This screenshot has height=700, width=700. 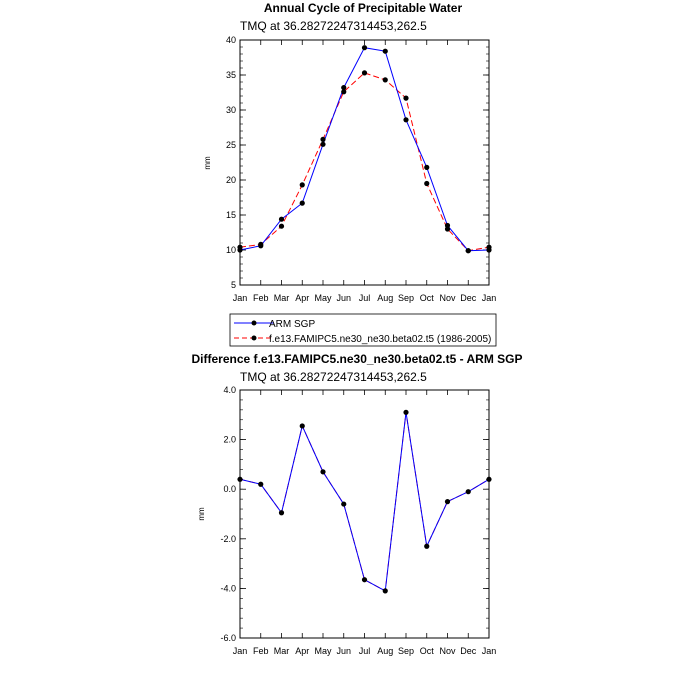 What do you see at coordinates (229, 390) in the screenshot?
I see `y-tick-label: 4.0` at bounding box center [229, 390].